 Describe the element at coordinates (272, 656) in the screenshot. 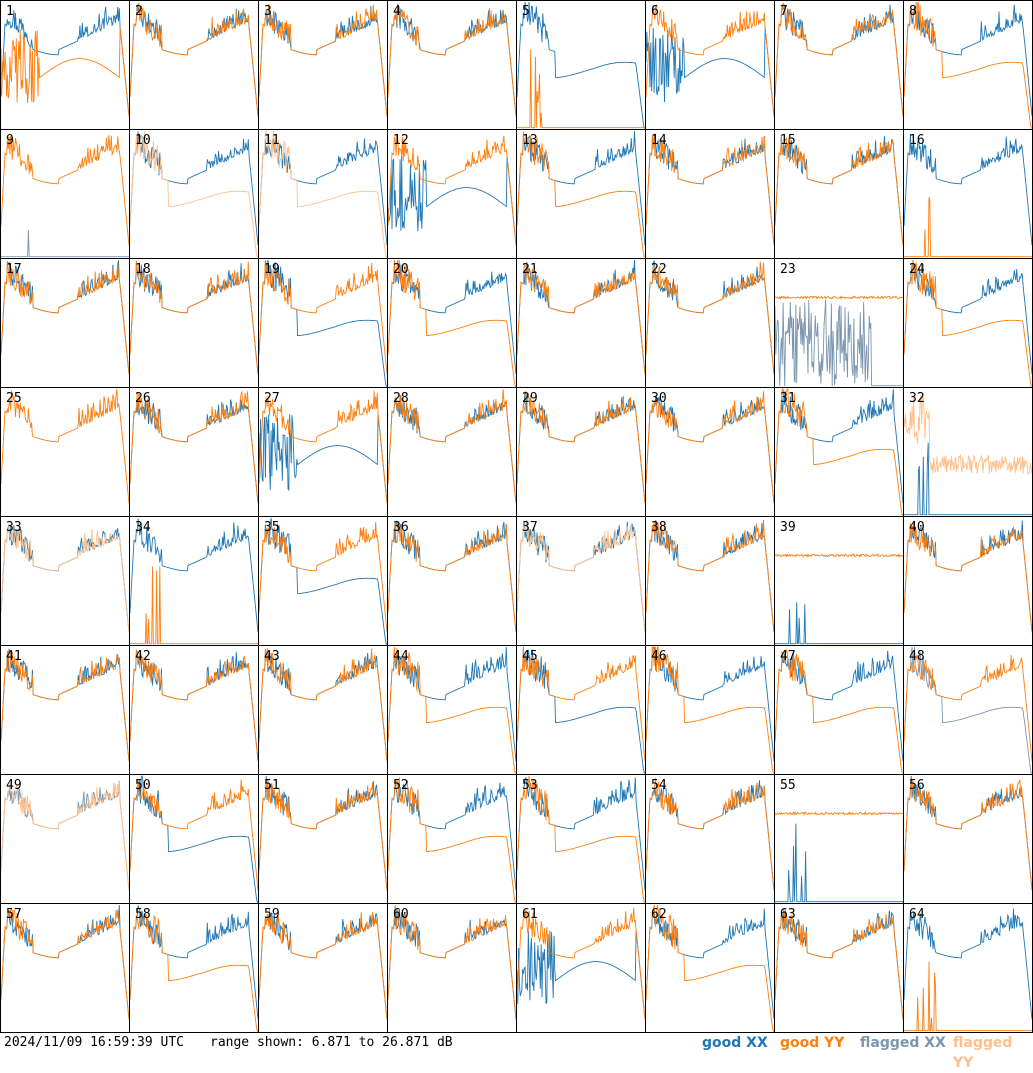

I see `panel-number: 43` at that location.